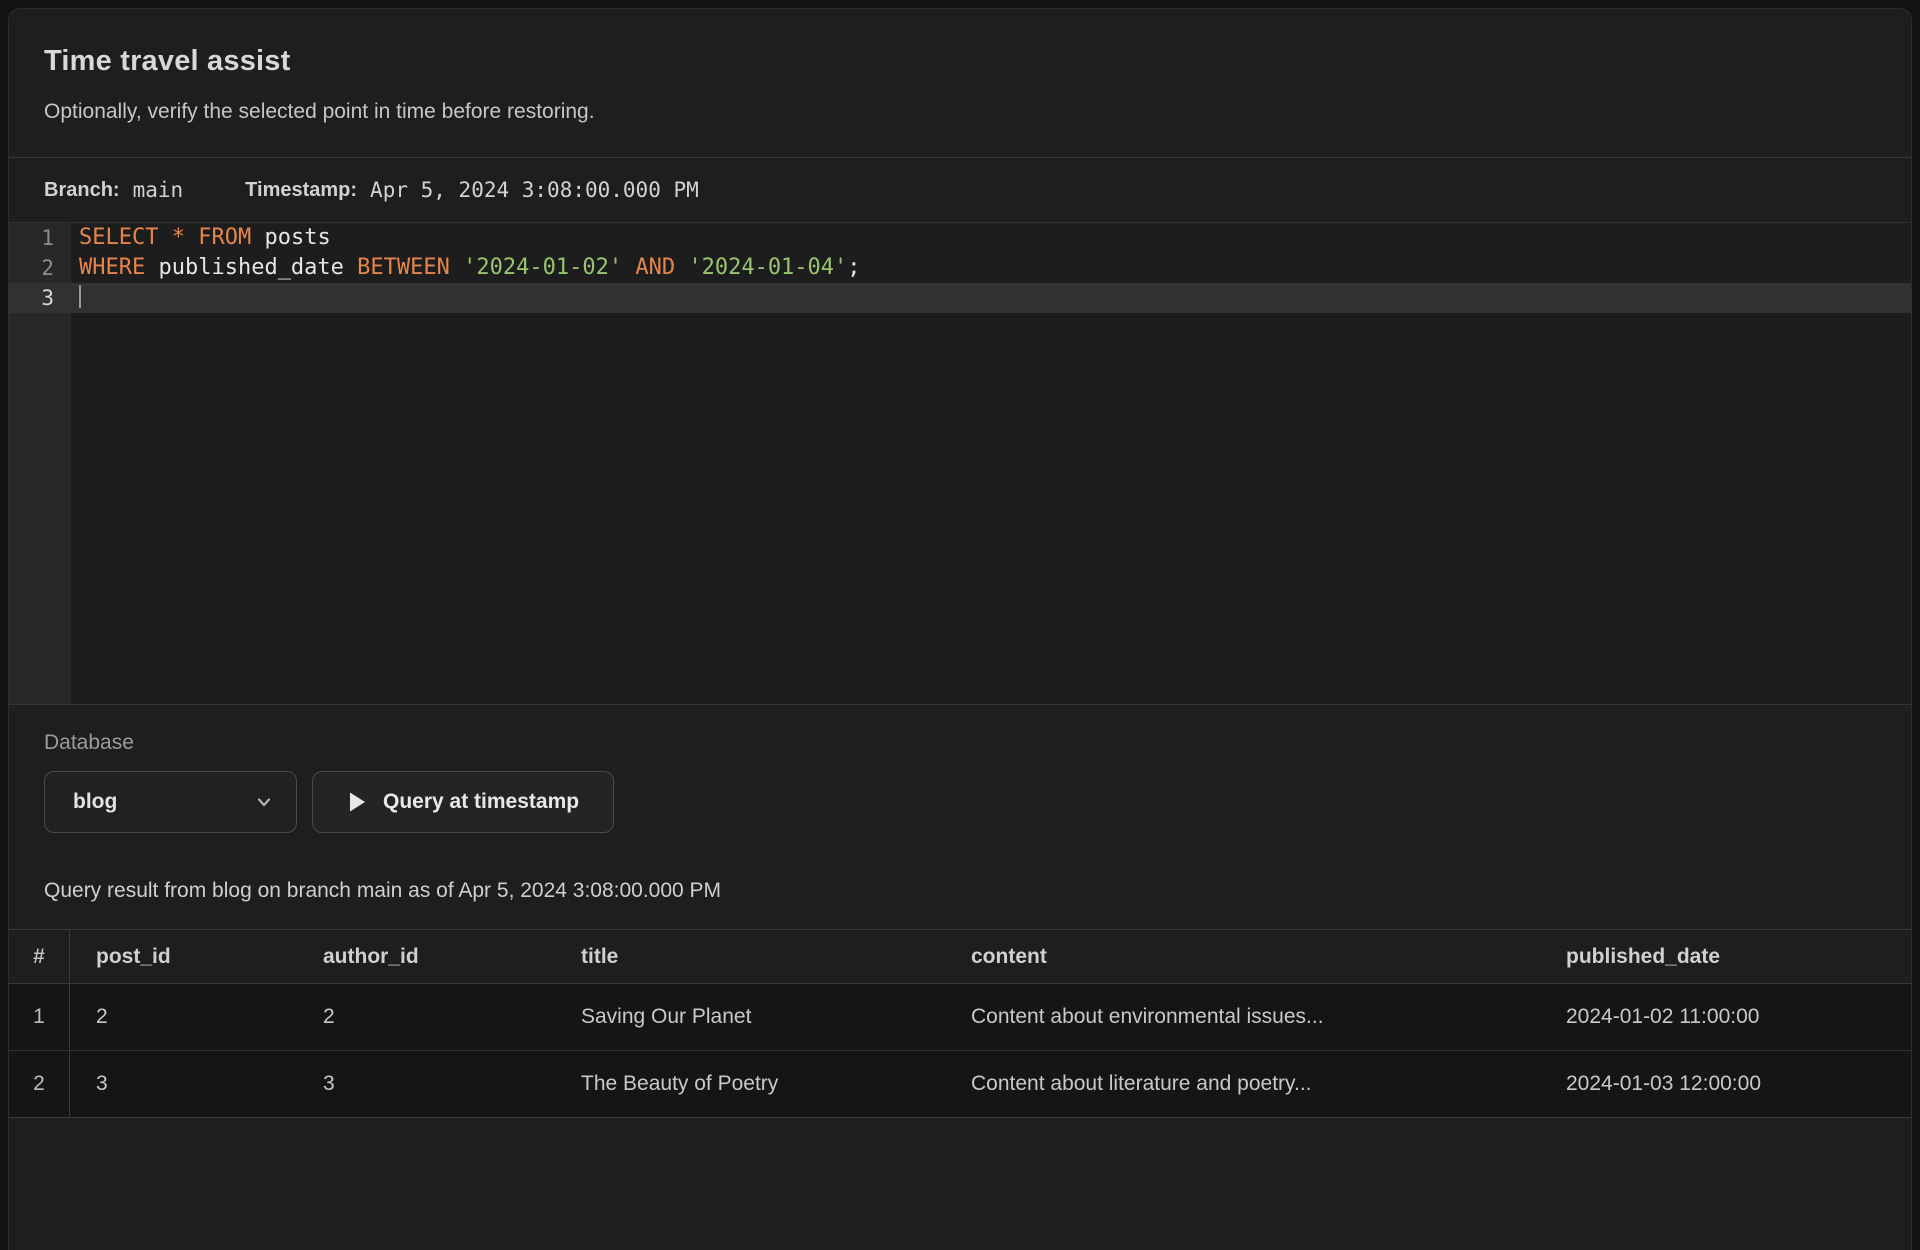 This screenshot has height=1250, width=1920. I want to click on code-content: SELECT * FROM posts, so click(201, 238).